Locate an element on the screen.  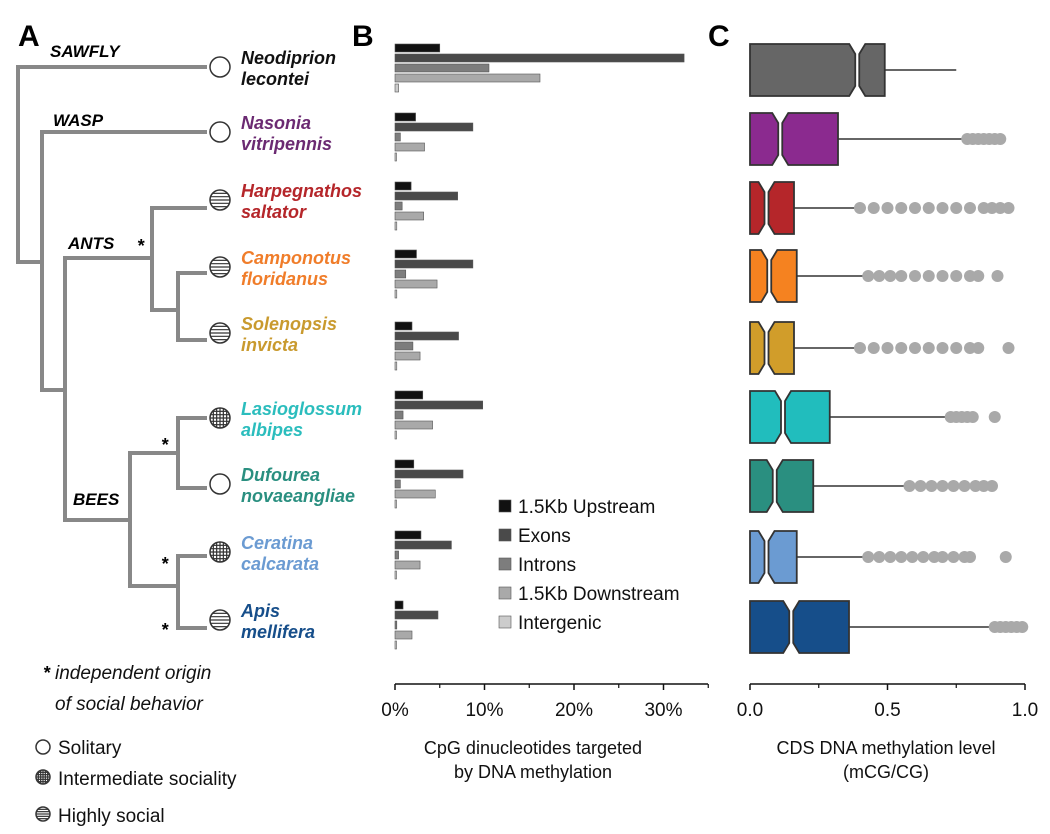
group-label-ants: ANTS is located at coordinates (91, 243).